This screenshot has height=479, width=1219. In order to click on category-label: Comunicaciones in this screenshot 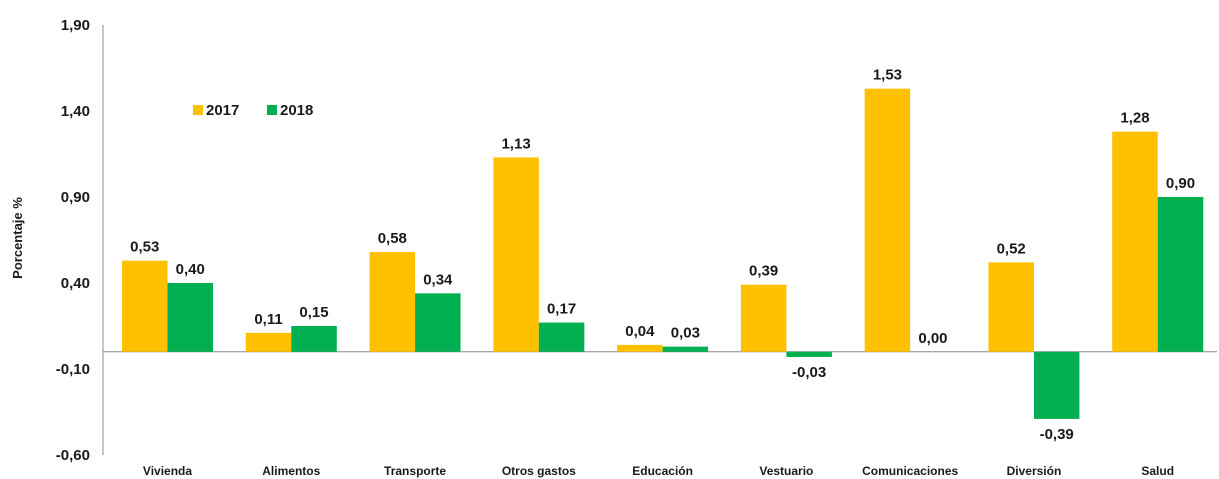, I will do `click(910, 471)`.